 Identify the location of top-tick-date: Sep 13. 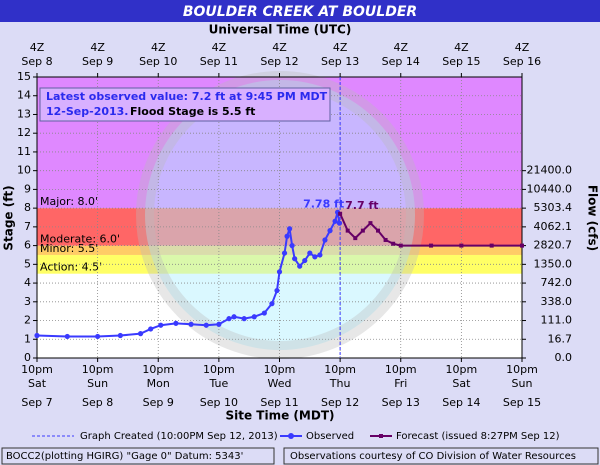
(340, 61).